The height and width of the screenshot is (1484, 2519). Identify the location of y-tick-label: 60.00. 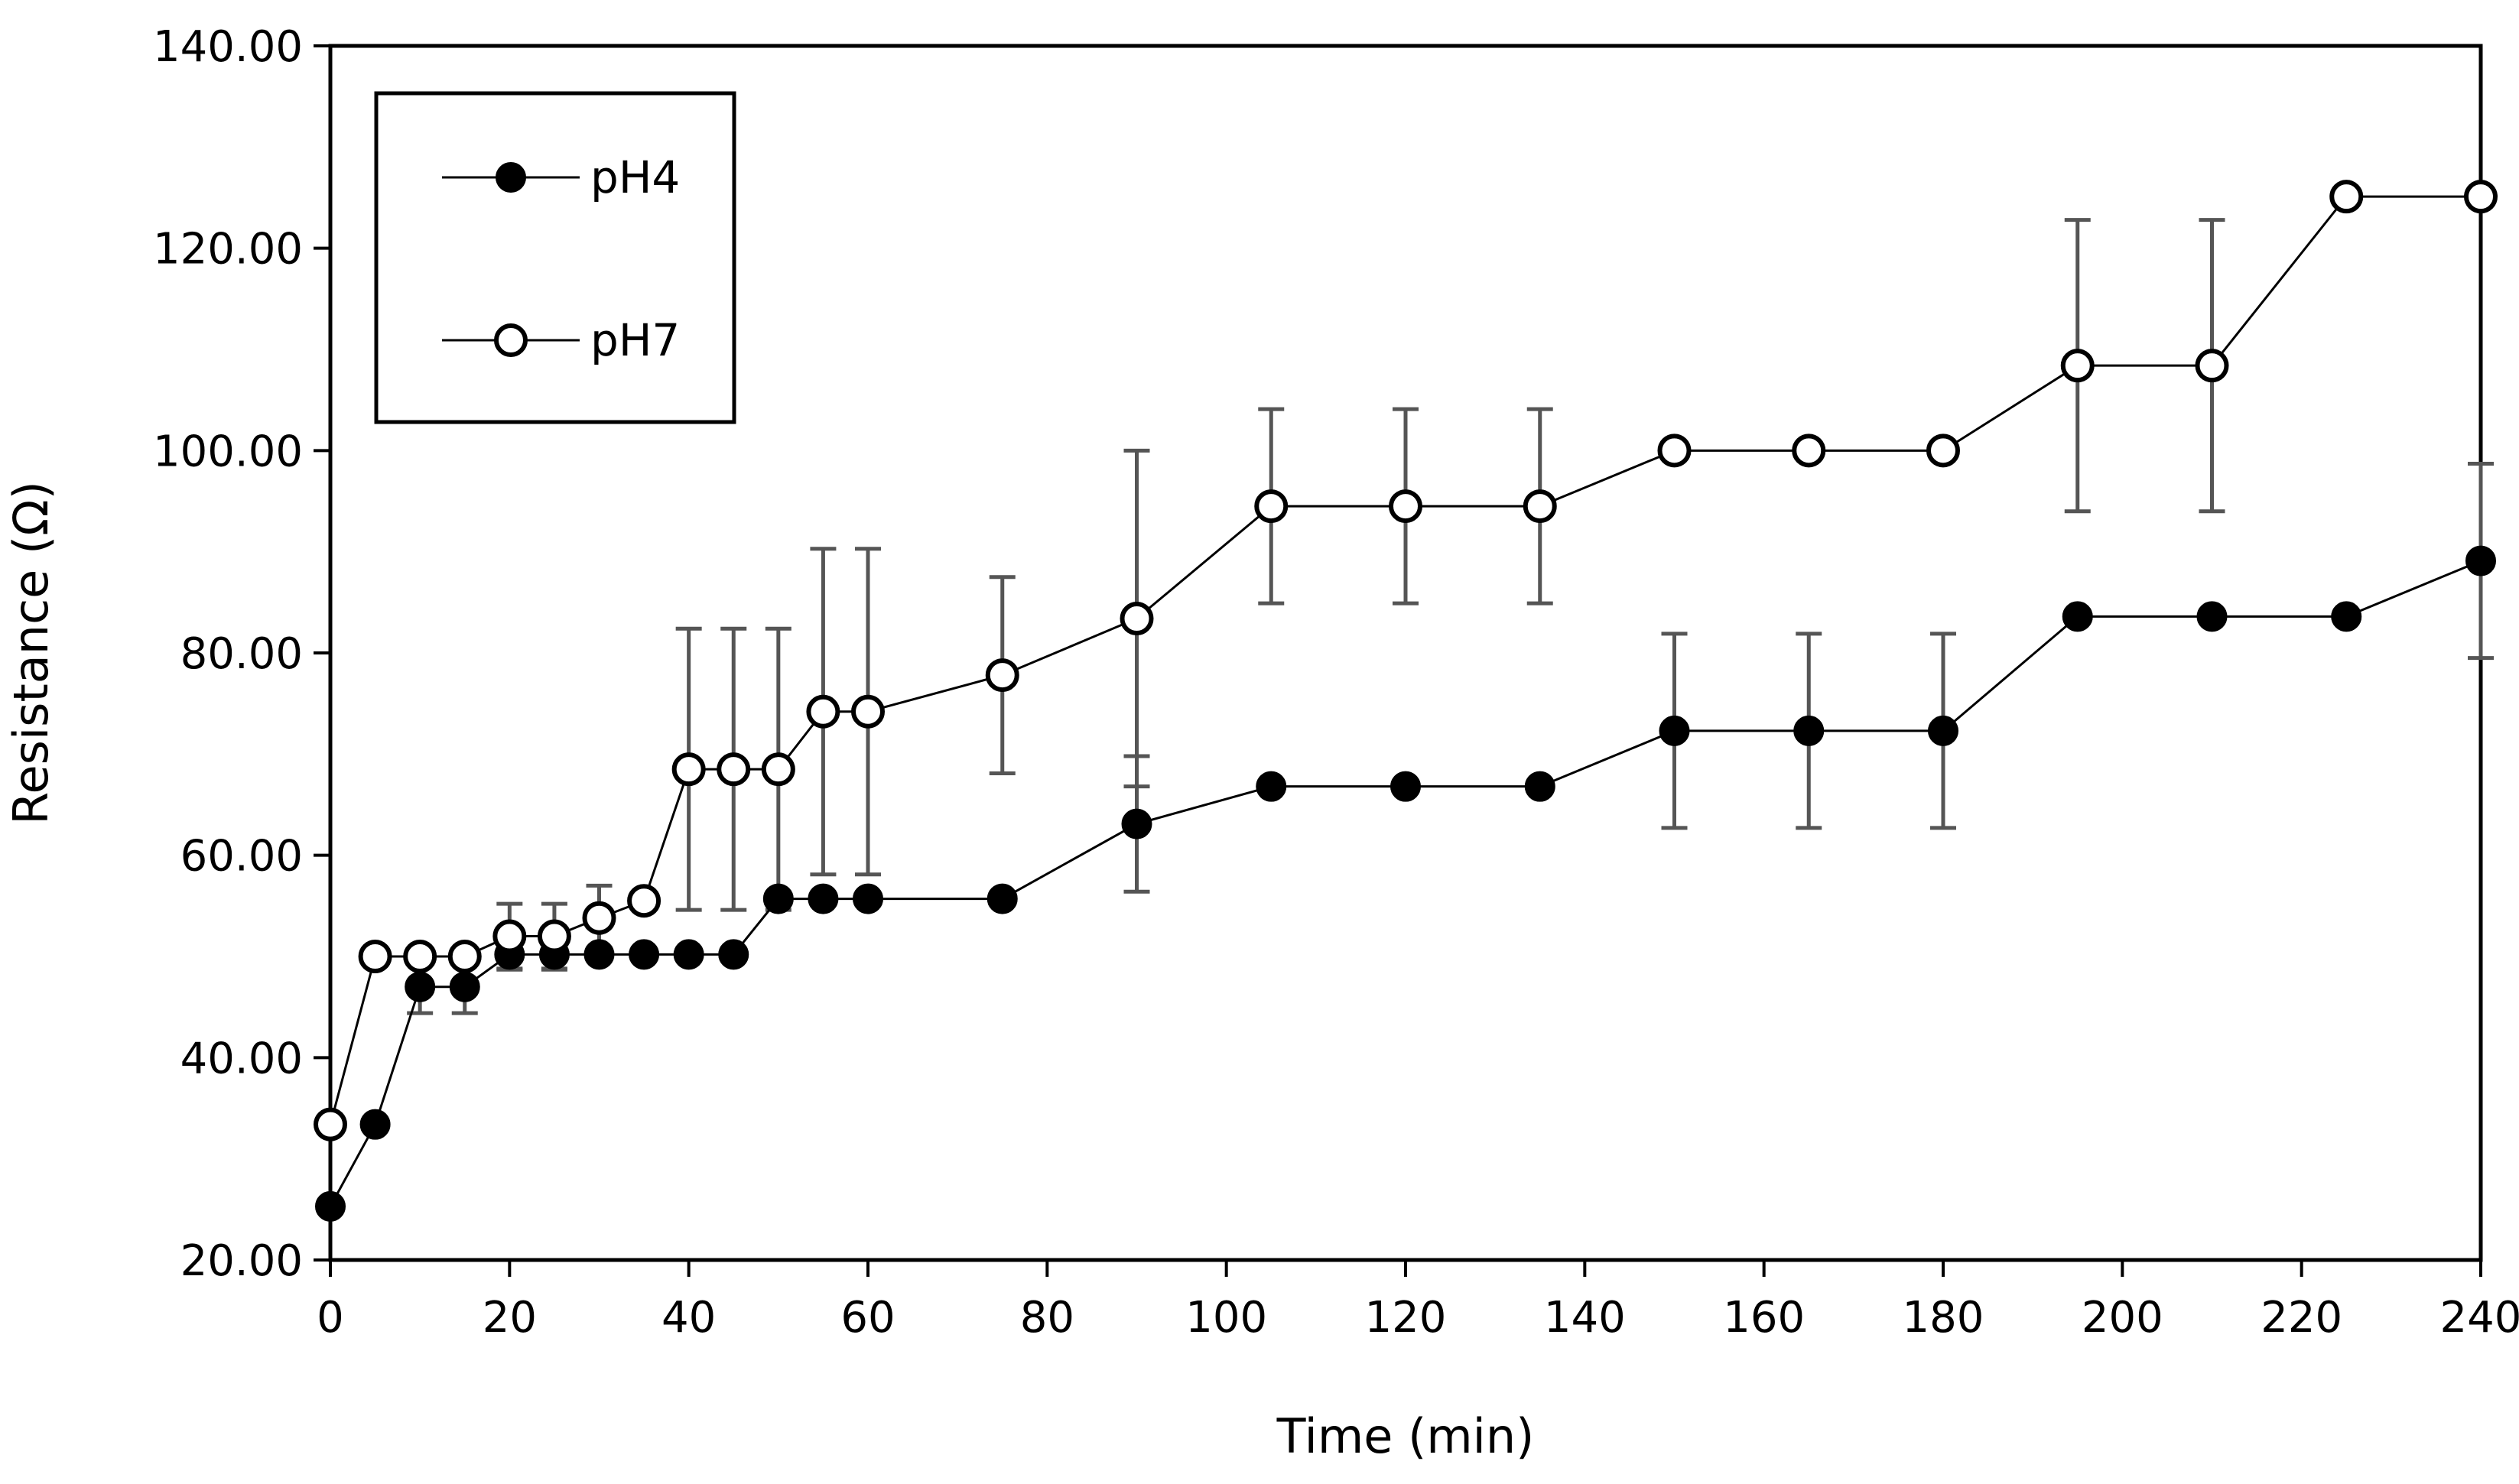
(242, 857).